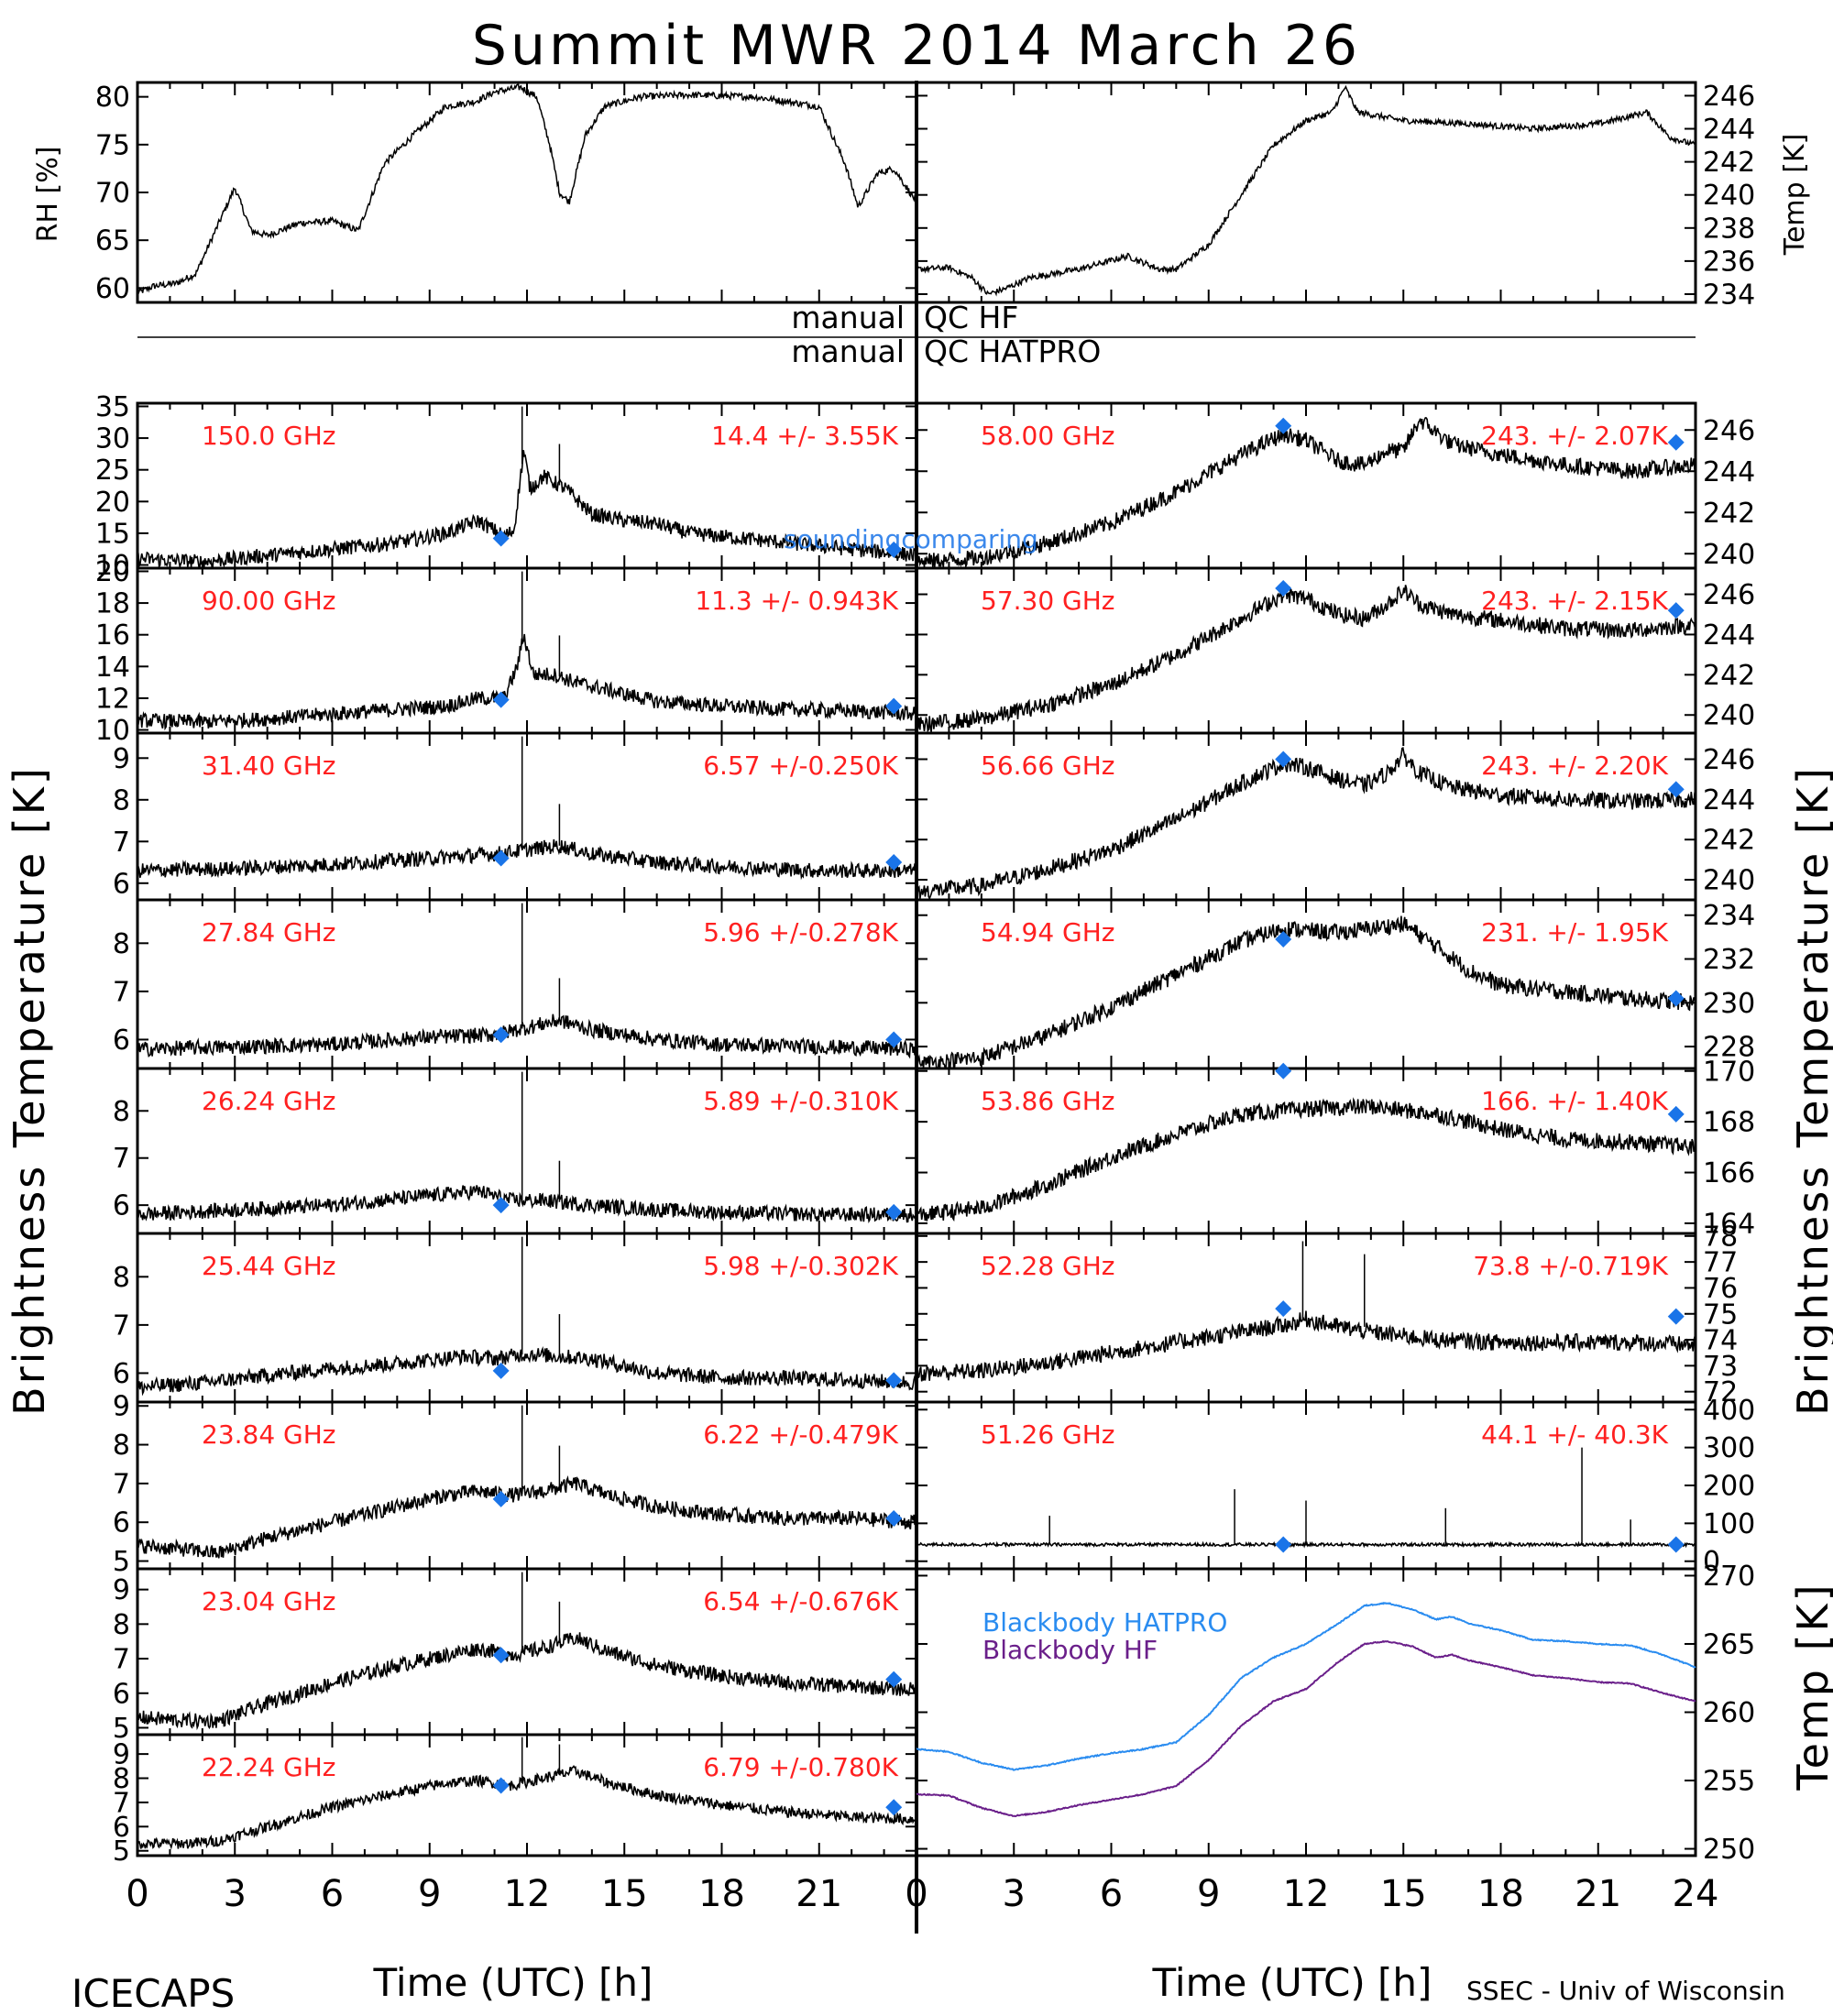 The height and width of the screenshot is (2016, 1833). Describe the element at coordinates (1729, 229) in the screenshot. I see `y-tick-label: 238` at that location.